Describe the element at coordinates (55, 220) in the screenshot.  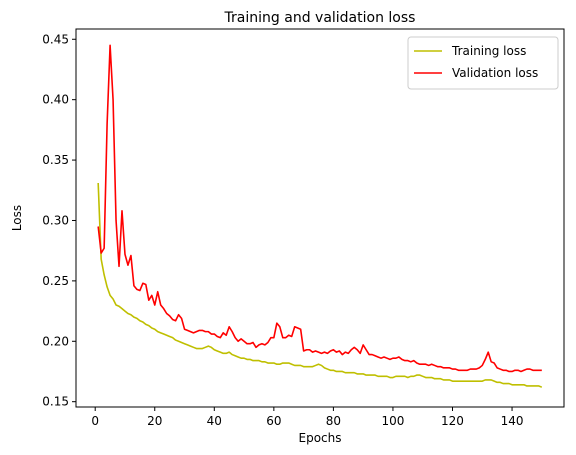
I see `y-tick-label: 0.30` at that location.